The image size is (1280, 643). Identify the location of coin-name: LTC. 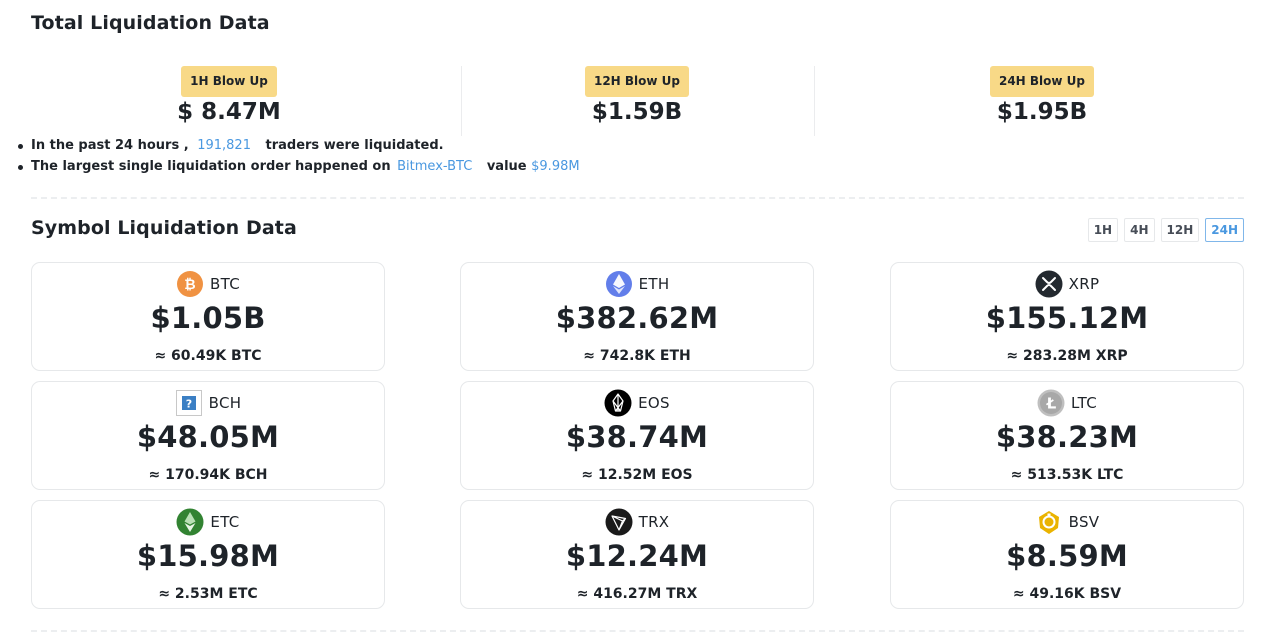
(1084, 403).